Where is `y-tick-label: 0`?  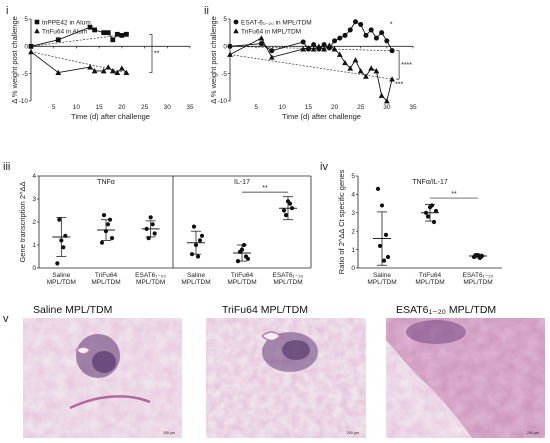
y-tick-label: 0 is located at coordinates (34, 268).